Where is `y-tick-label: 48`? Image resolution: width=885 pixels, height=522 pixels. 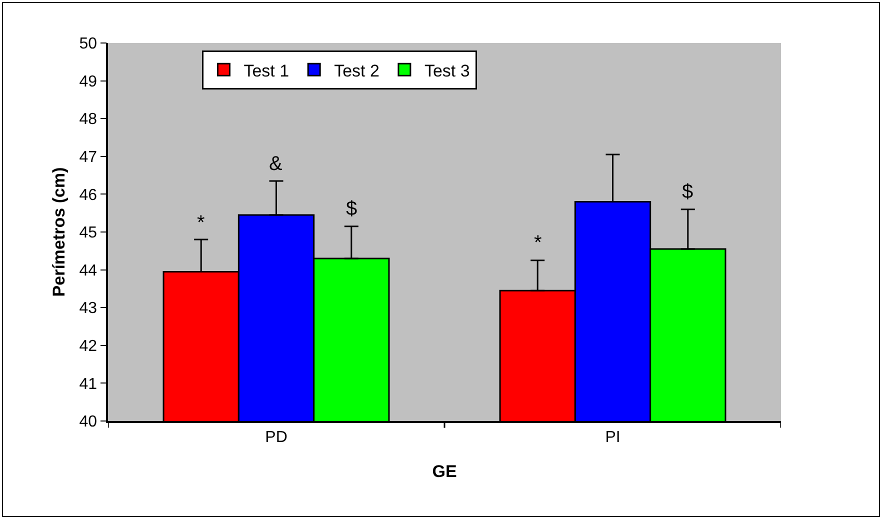 y-tick-label: 48 is located at coordinates (88, 119).